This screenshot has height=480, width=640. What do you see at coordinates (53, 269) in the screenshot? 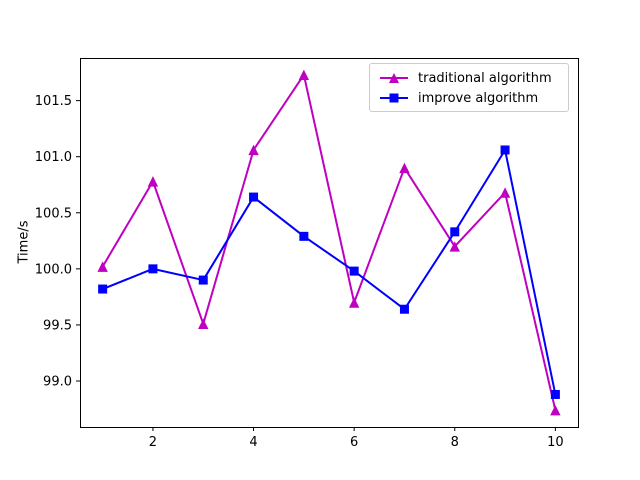
I see `y-tick-label: 100.0` at bounding box center [53, 269].